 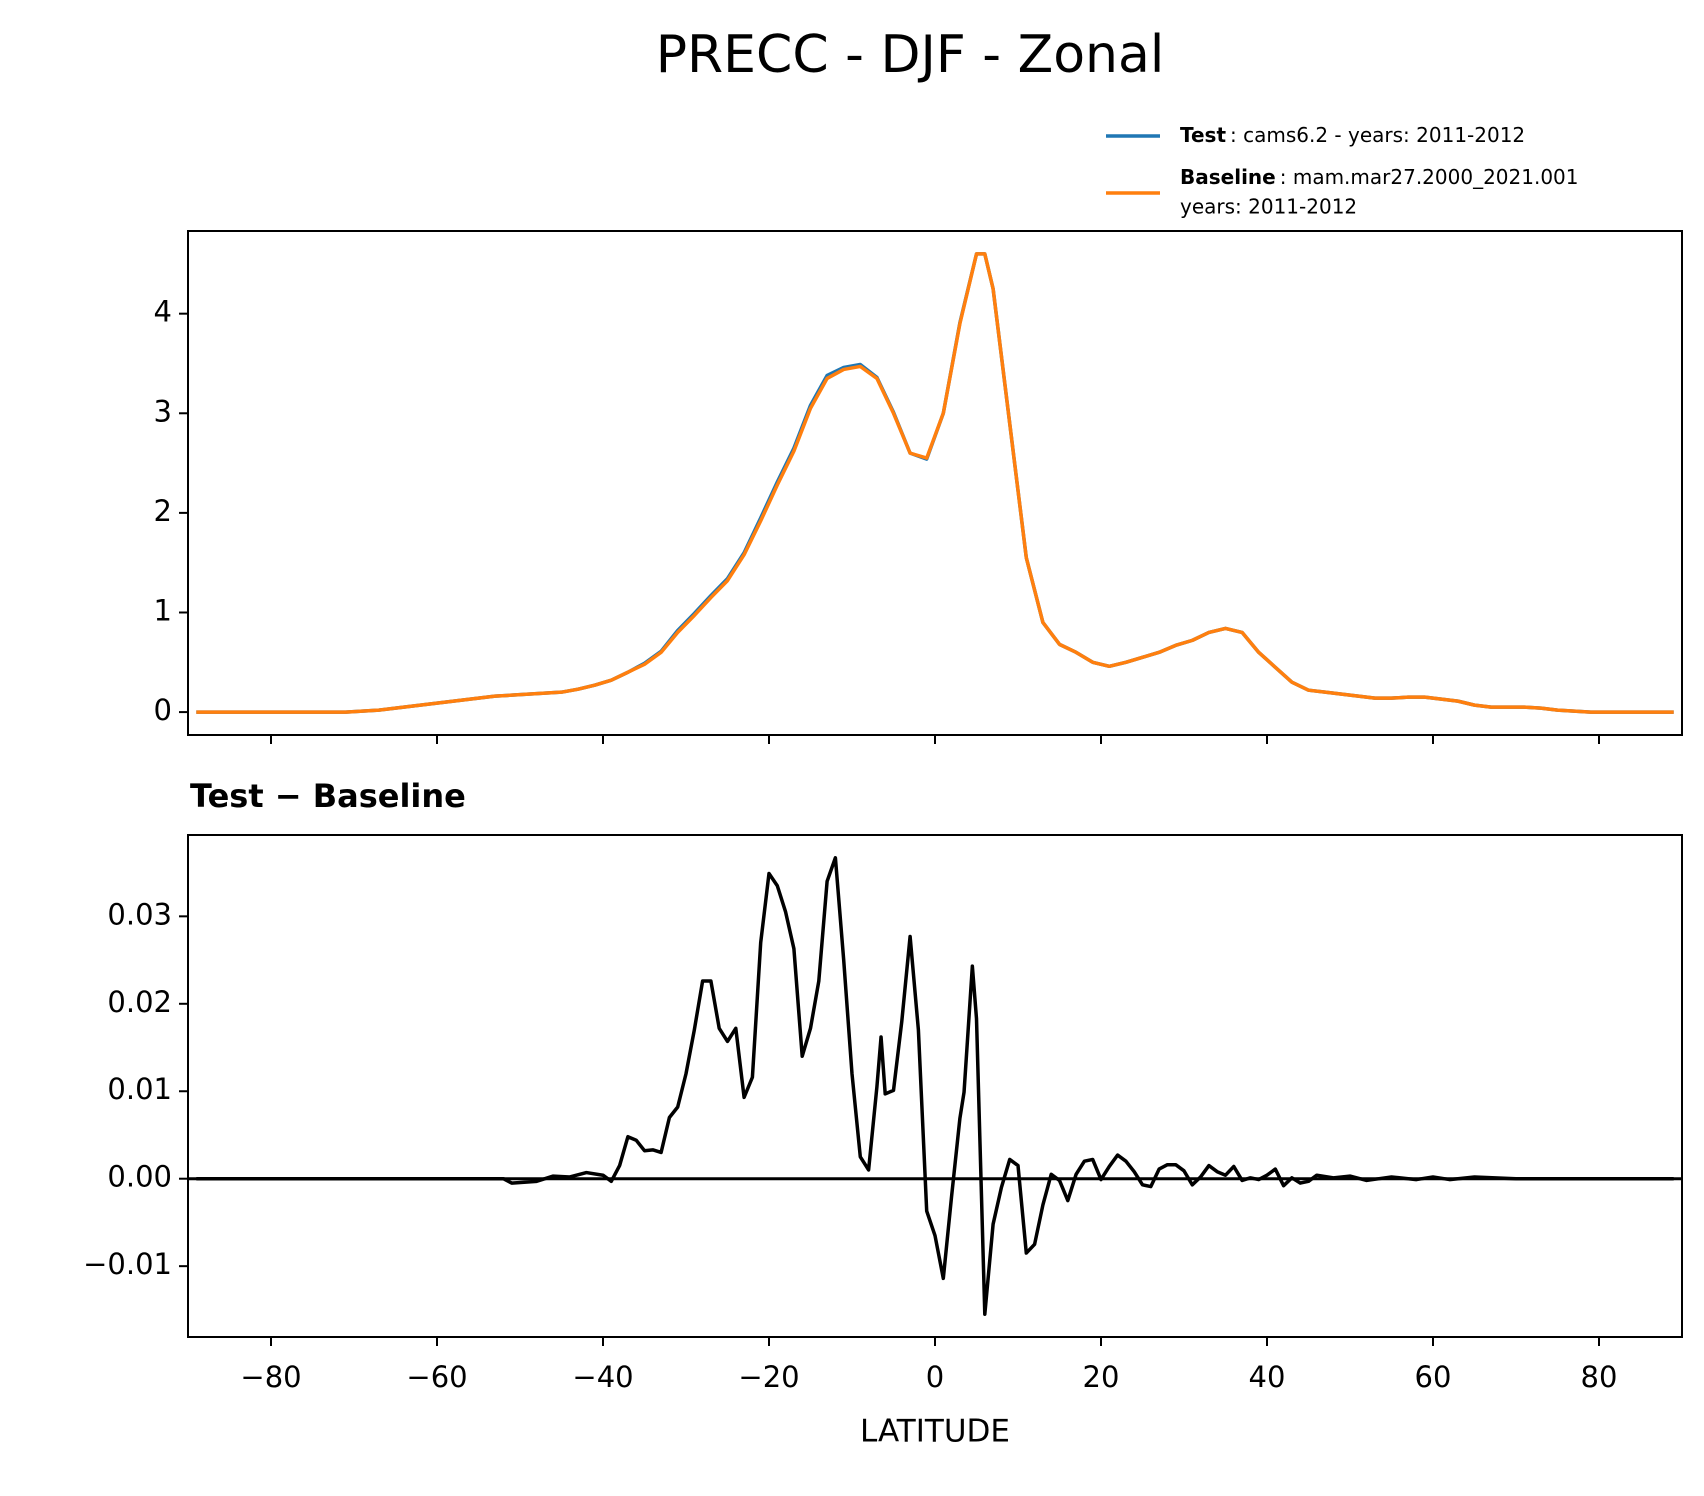 What do you see at coordinates (163, 710) in the screenshot?
I see `y-tick-label: 0` at bounding box center [163, 710].